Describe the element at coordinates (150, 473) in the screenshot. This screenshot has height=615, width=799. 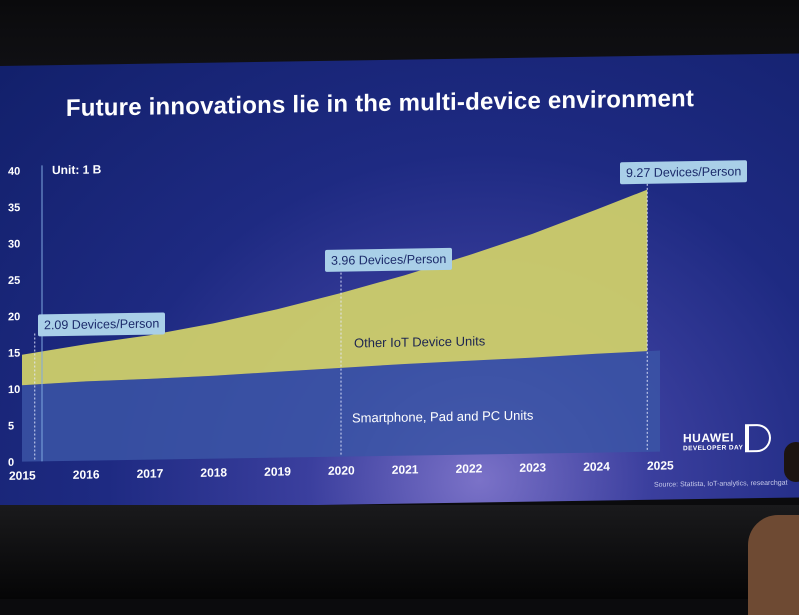
I see `x-tick-2017: 2017` at that location.